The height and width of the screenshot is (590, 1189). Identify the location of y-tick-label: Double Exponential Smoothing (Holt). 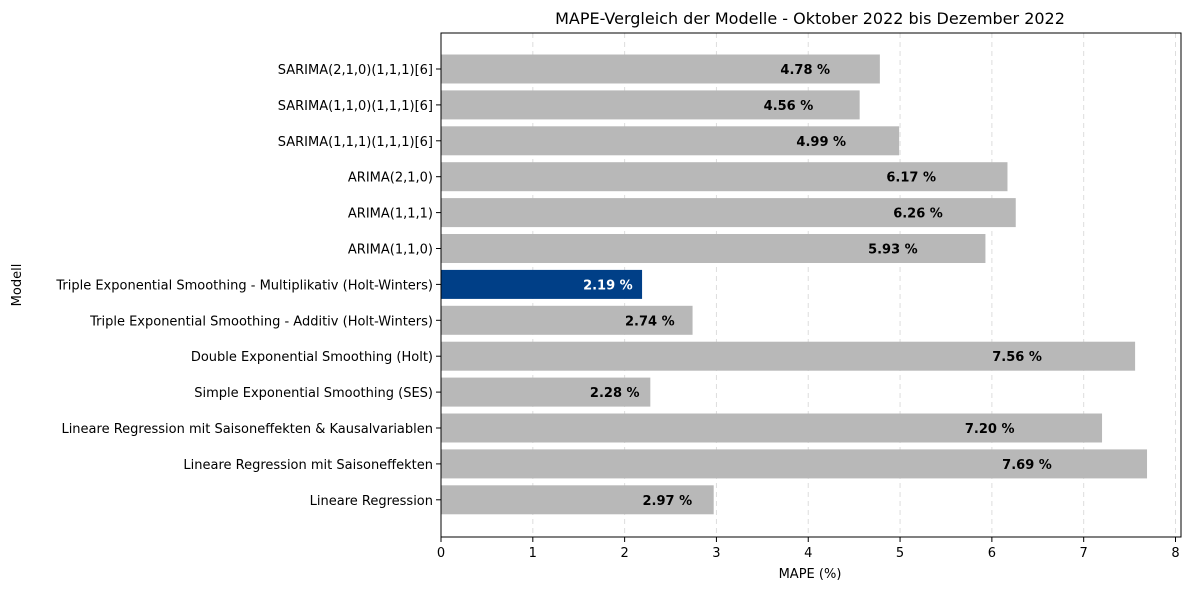
(312, 357).